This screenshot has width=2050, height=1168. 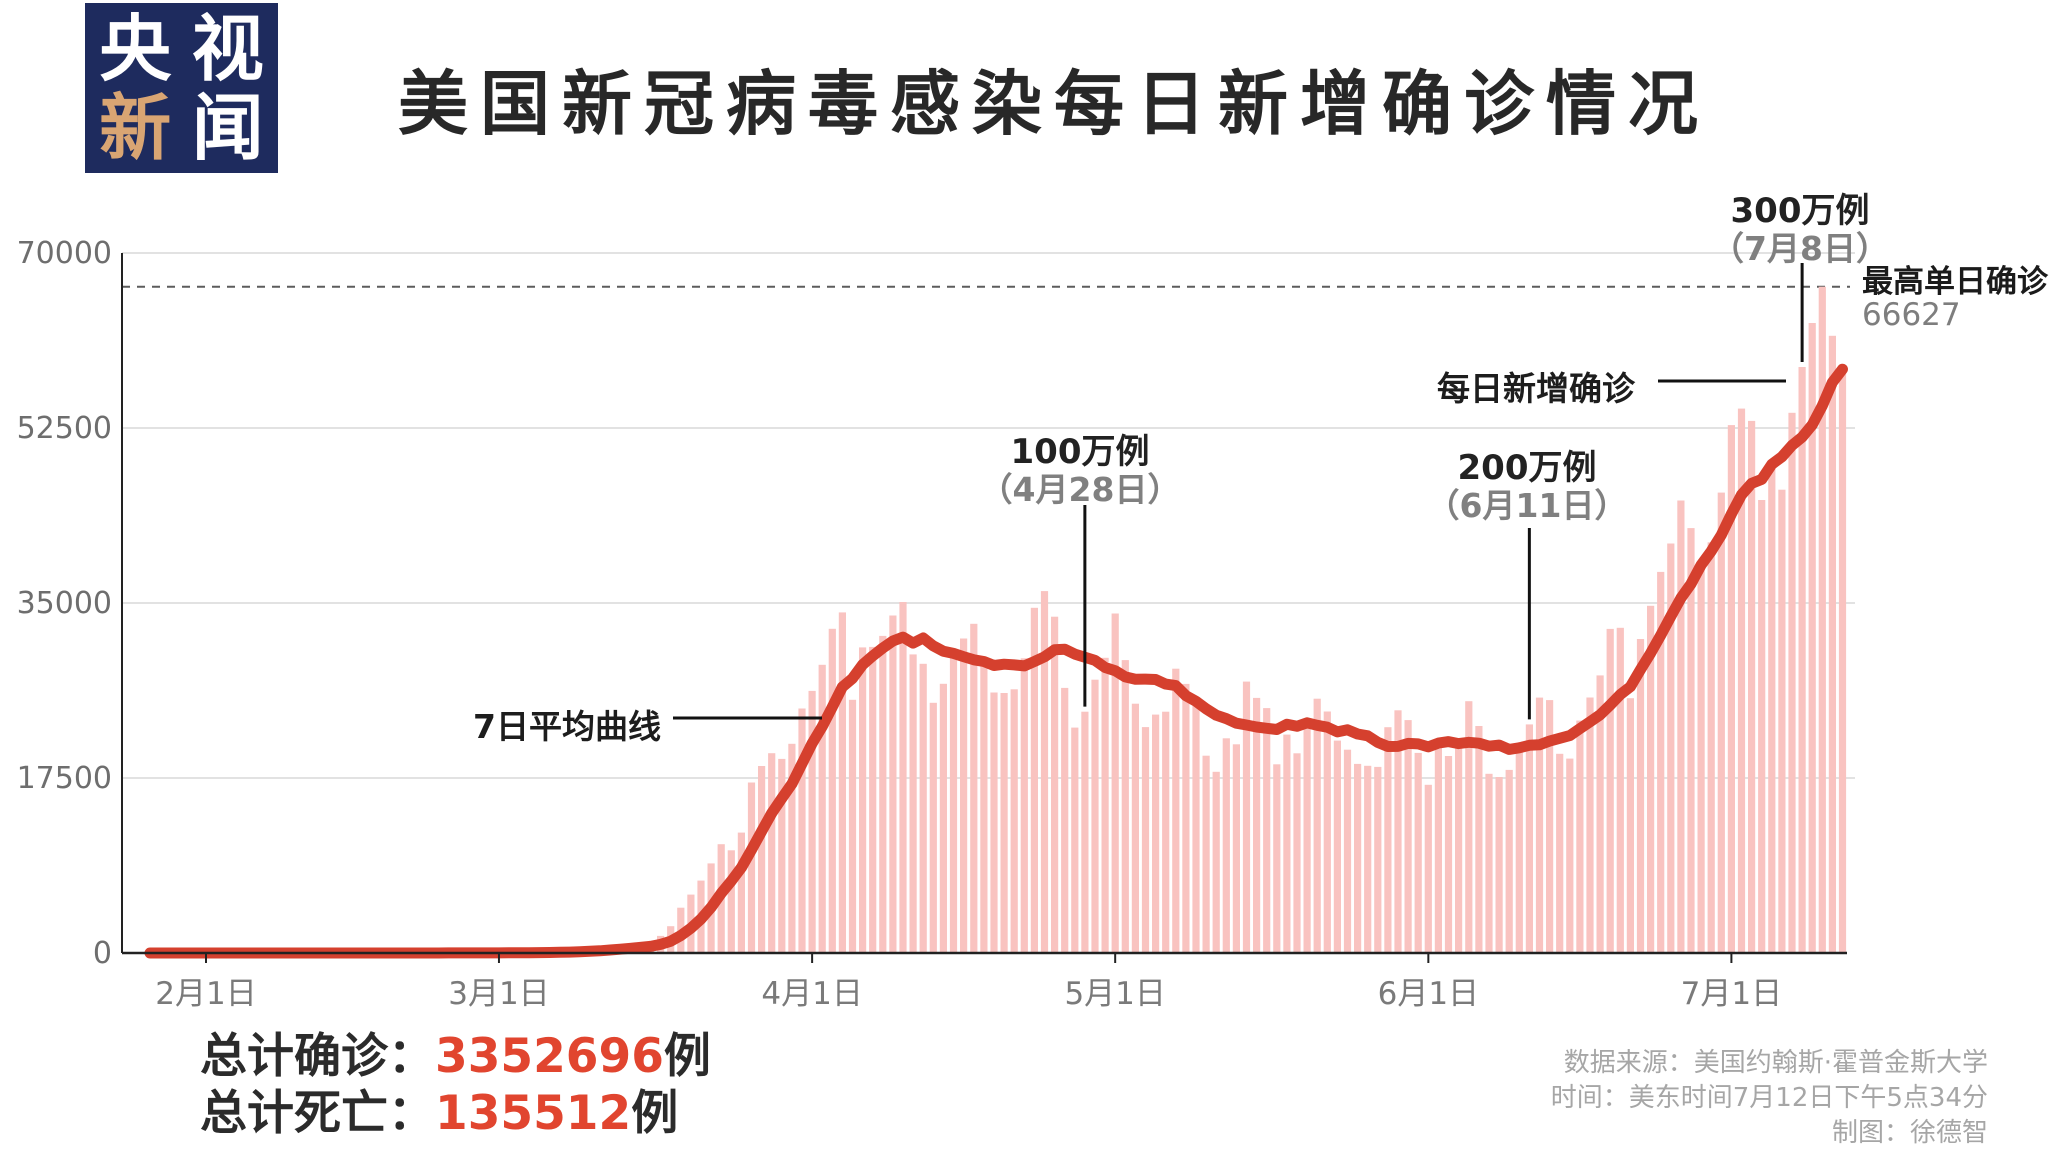 What do you see at coordinates (1080, 489) in the screenshot?
I see `milestone-1m-date: （4月28日）` at bounding box center [1080, 489].